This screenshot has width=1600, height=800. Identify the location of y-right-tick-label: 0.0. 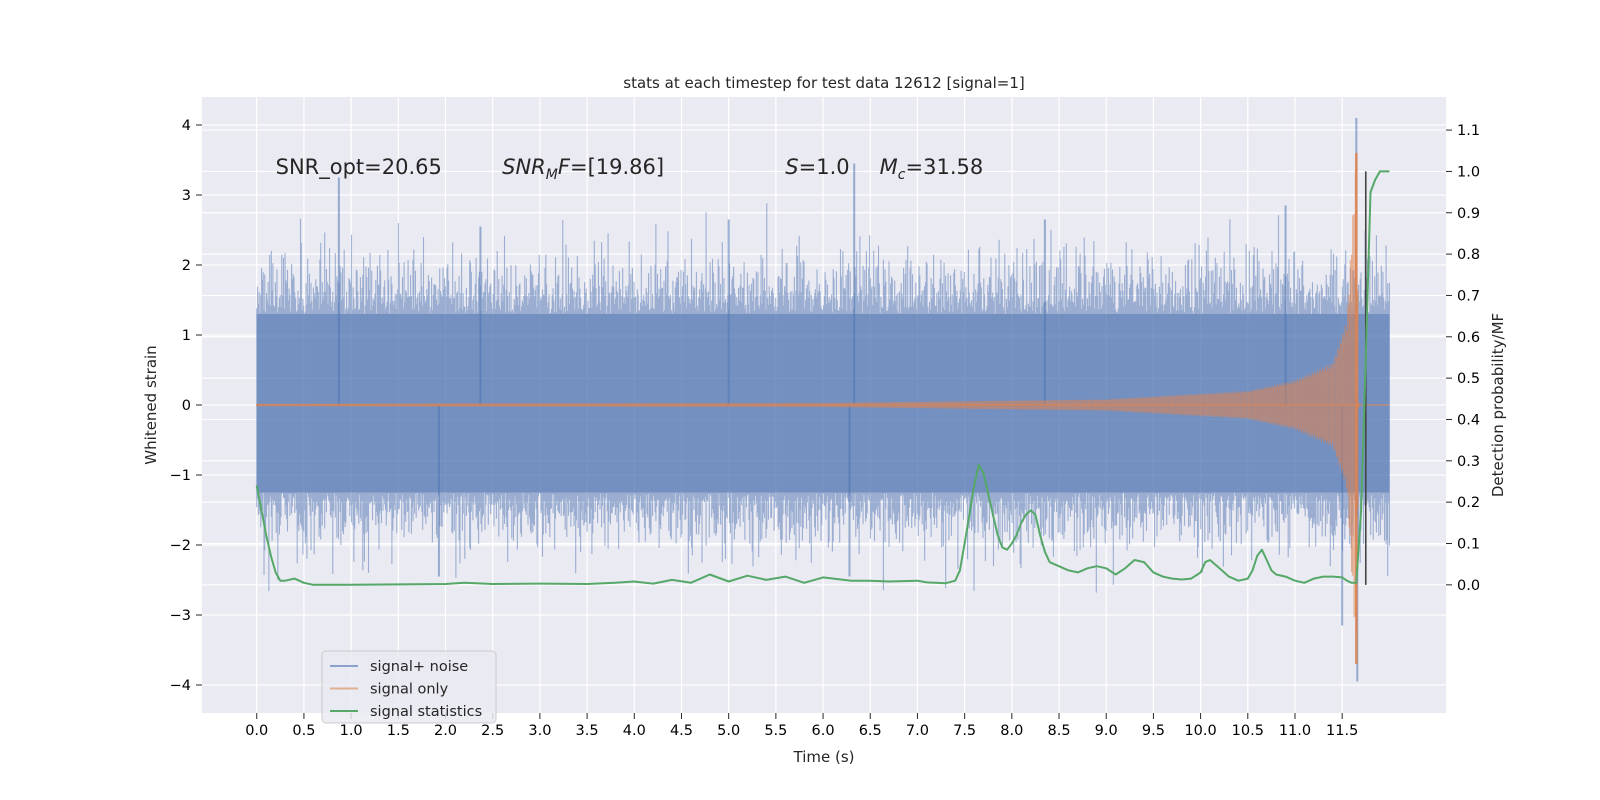
(1468, 586).